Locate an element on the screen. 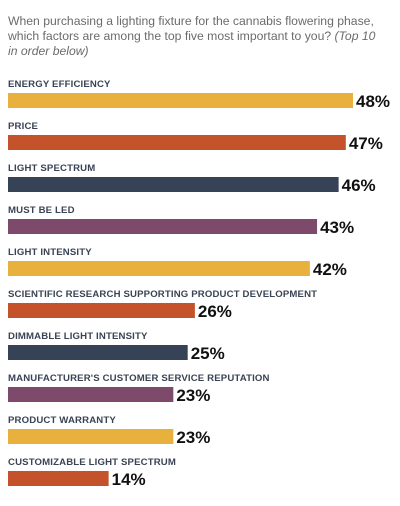  bar-price is located at coordinates (177, 142).